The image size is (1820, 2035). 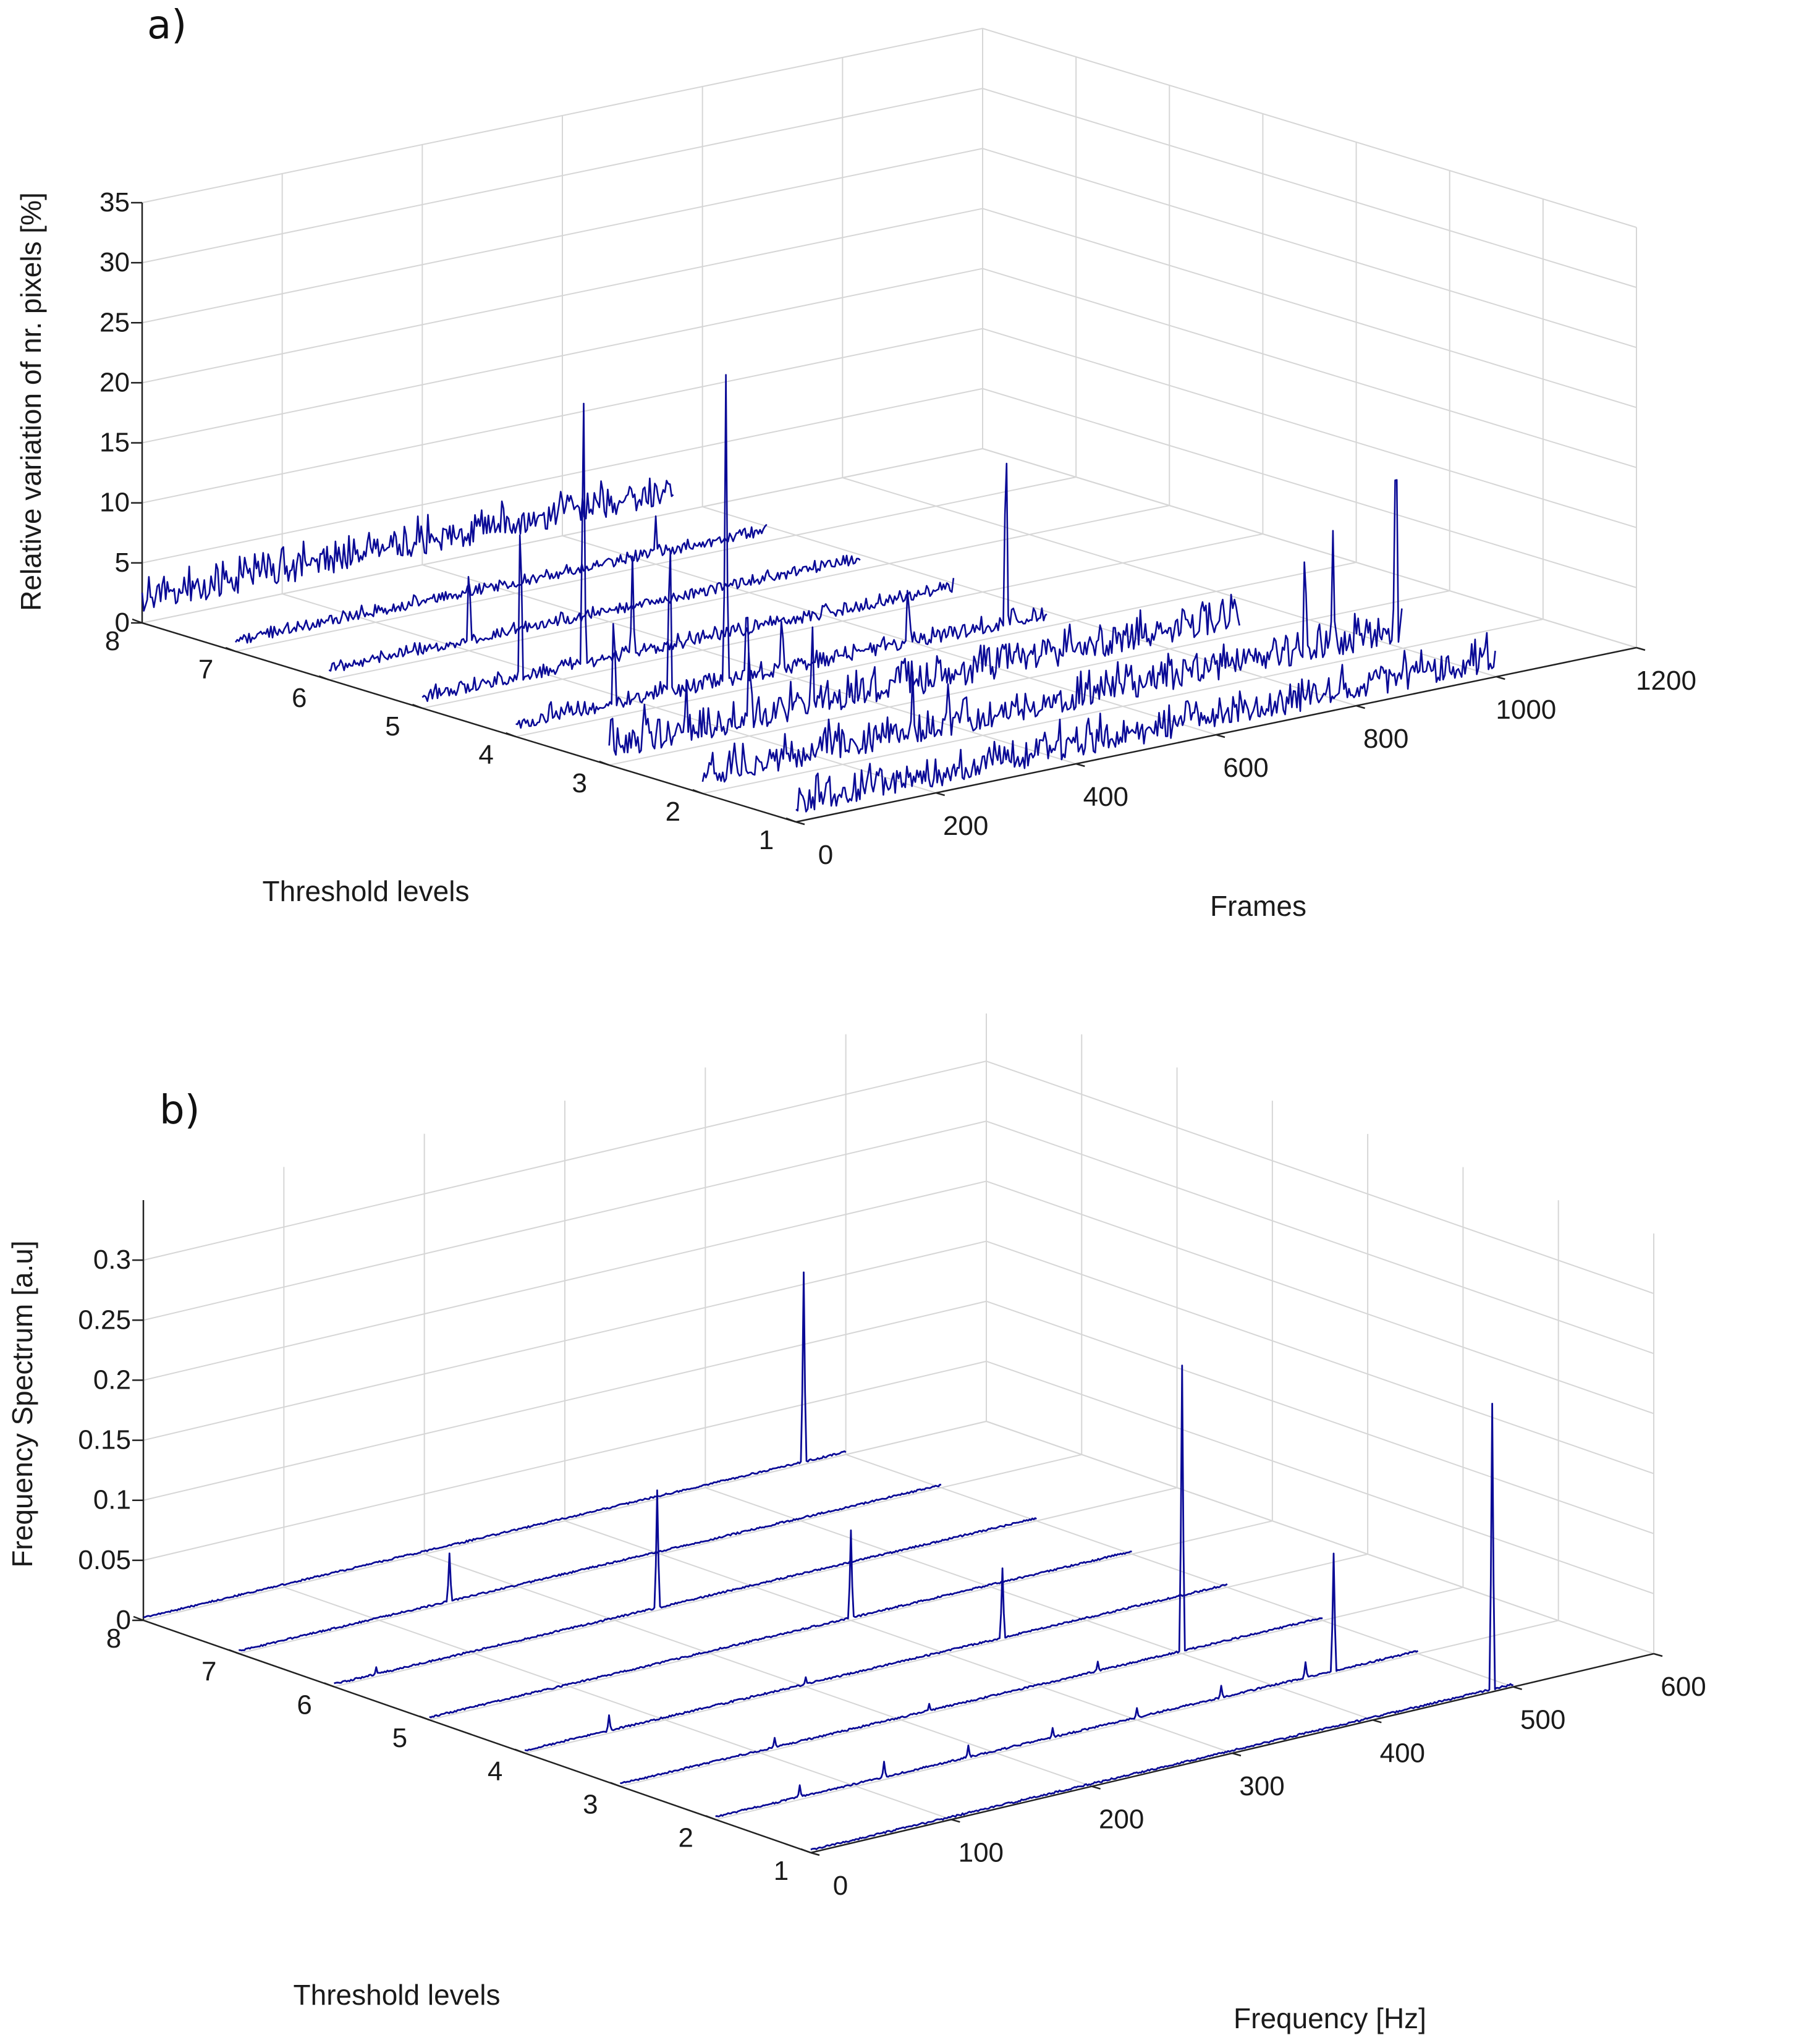 I want to click on z-tick-label: 20, so click(x=114, y=382).